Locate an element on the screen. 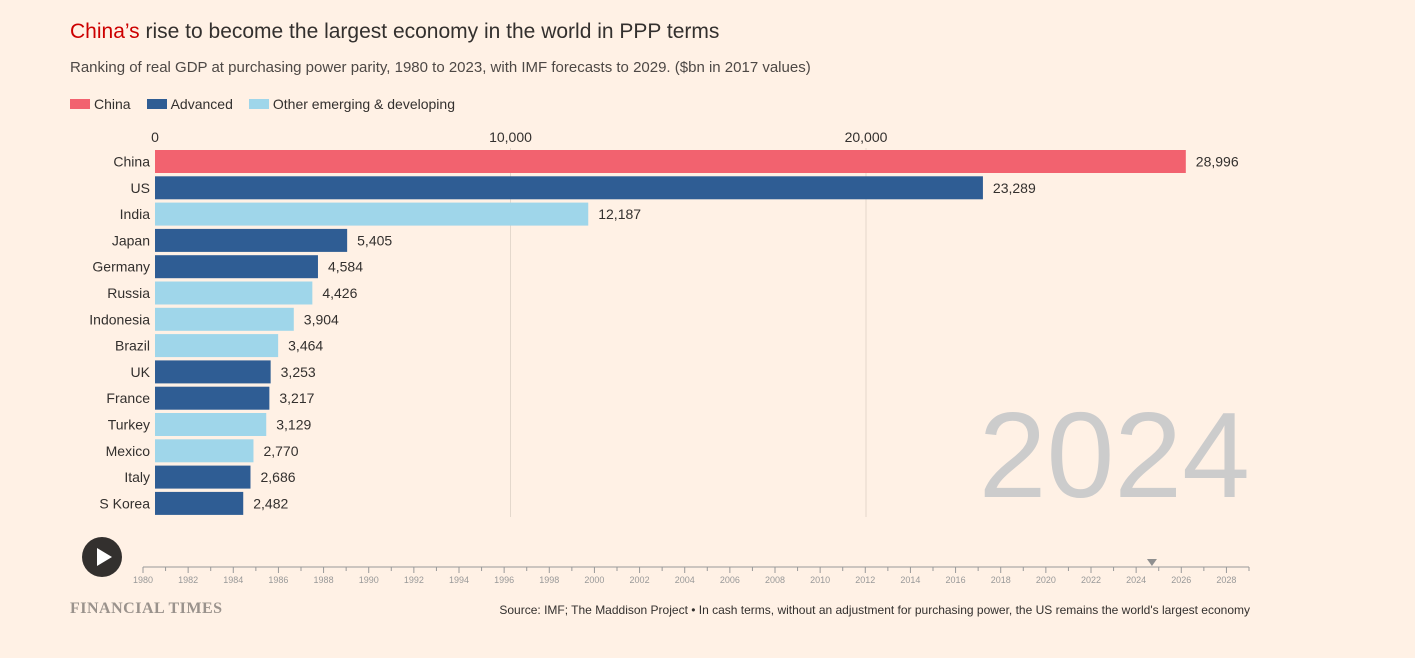 This screenshot has width=1415, height=658. x-tick-label: 10,000 is located at coordinates (510, 137).